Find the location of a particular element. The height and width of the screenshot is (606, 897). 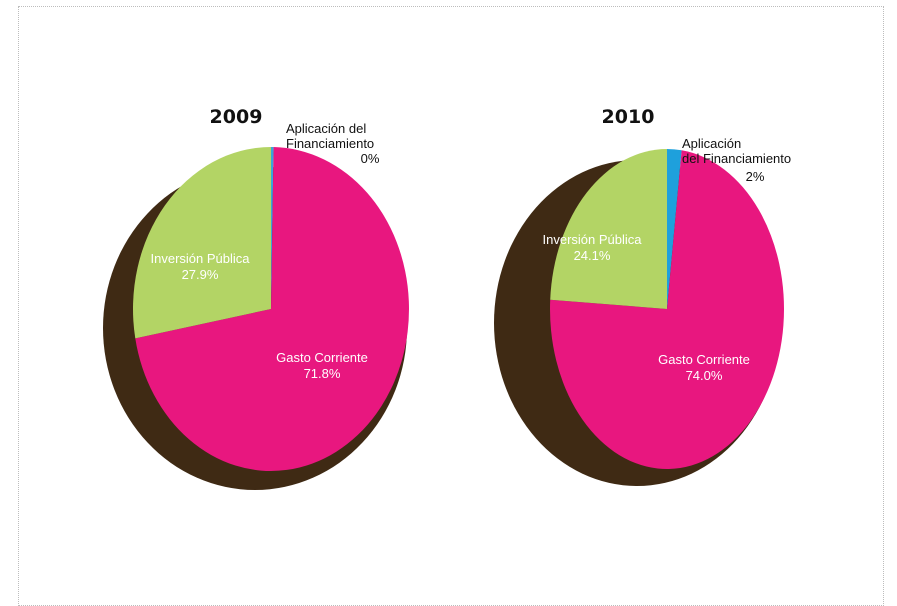

slice-label-aplicacion-value: 2% is located at coordinates (755, 176).